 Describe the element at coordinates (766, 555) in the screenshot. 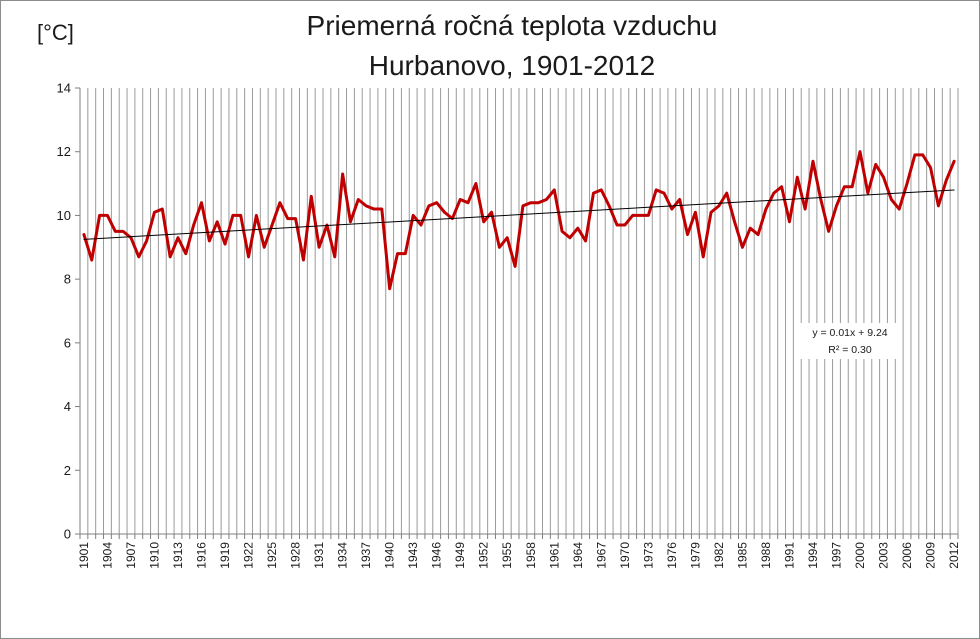

I see `x-tick-label: 1988` at that location.